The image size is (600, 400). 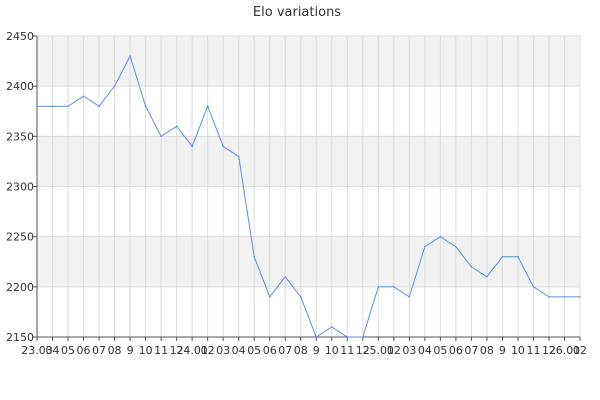 I want to click on y-tick-label: 2350, so click(x=20, y=136).